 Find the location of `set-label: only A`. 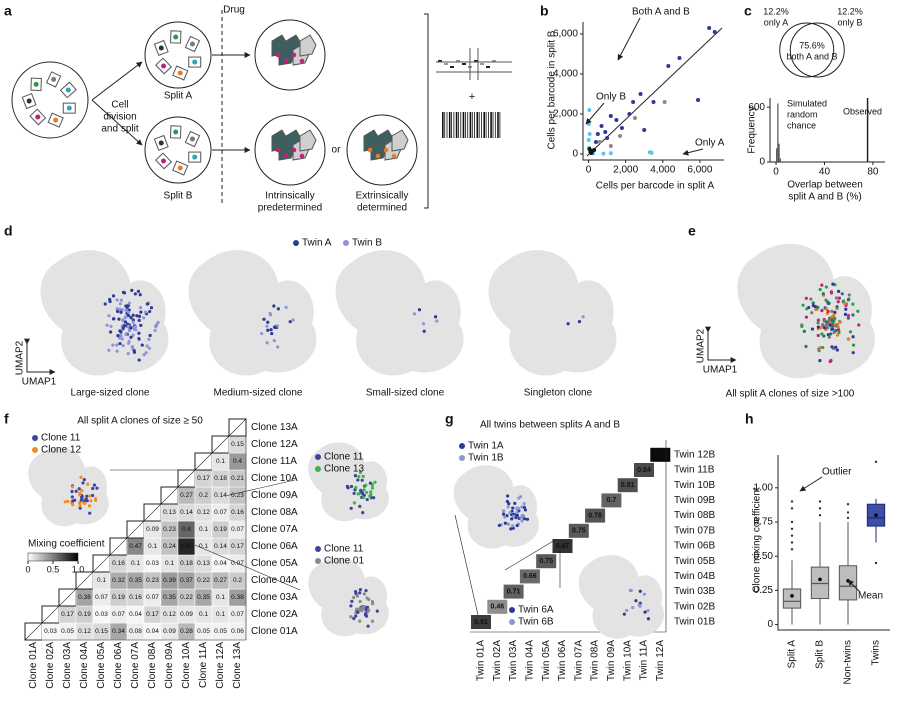

set-label: only A is located at coordinates (776, 22).